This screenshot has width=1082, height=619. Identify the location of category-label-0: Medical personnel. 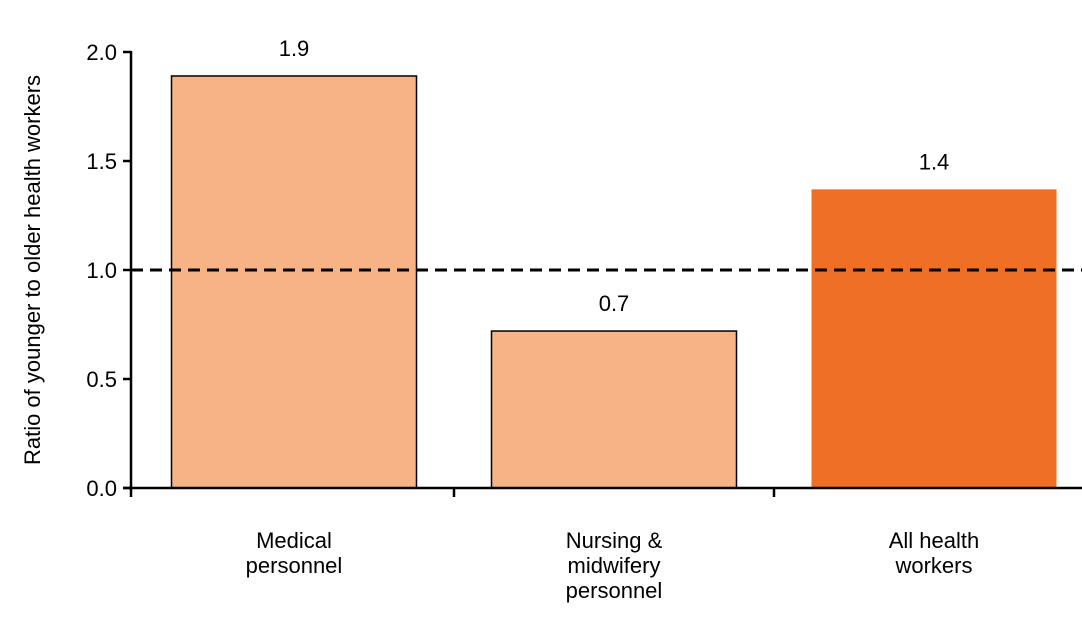
(294, 553).